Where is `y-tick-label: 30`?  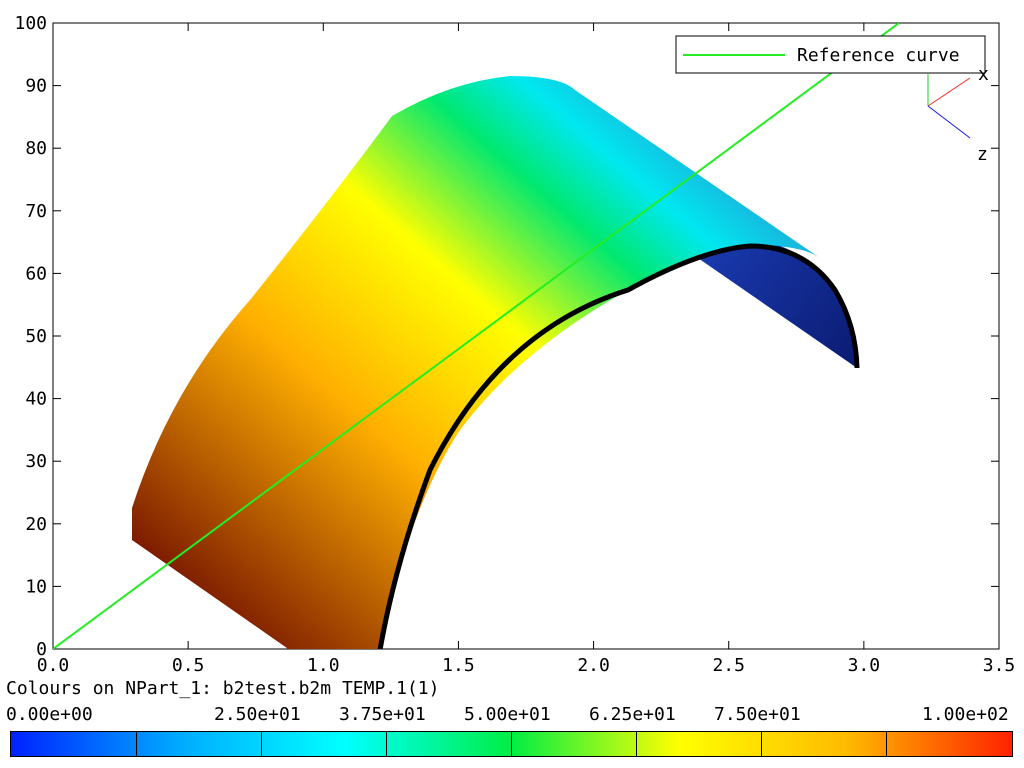 y-tick-label: 30 is located at coordinates (36, 461).